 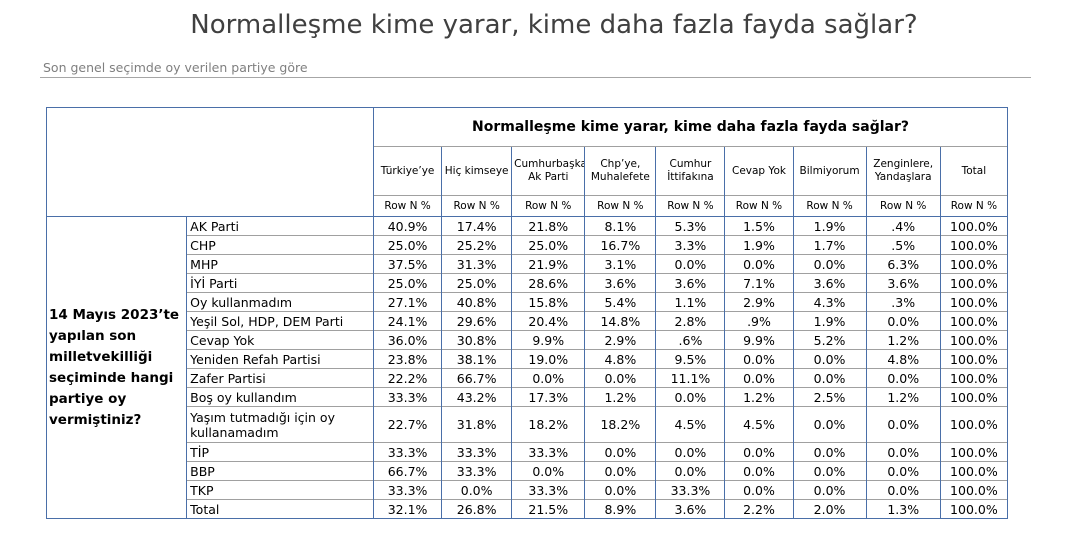 What do you see at coordinates (548, 359) in the screenshot?
I see `table-cell: 19.0%` at bounding box center [548, 359].